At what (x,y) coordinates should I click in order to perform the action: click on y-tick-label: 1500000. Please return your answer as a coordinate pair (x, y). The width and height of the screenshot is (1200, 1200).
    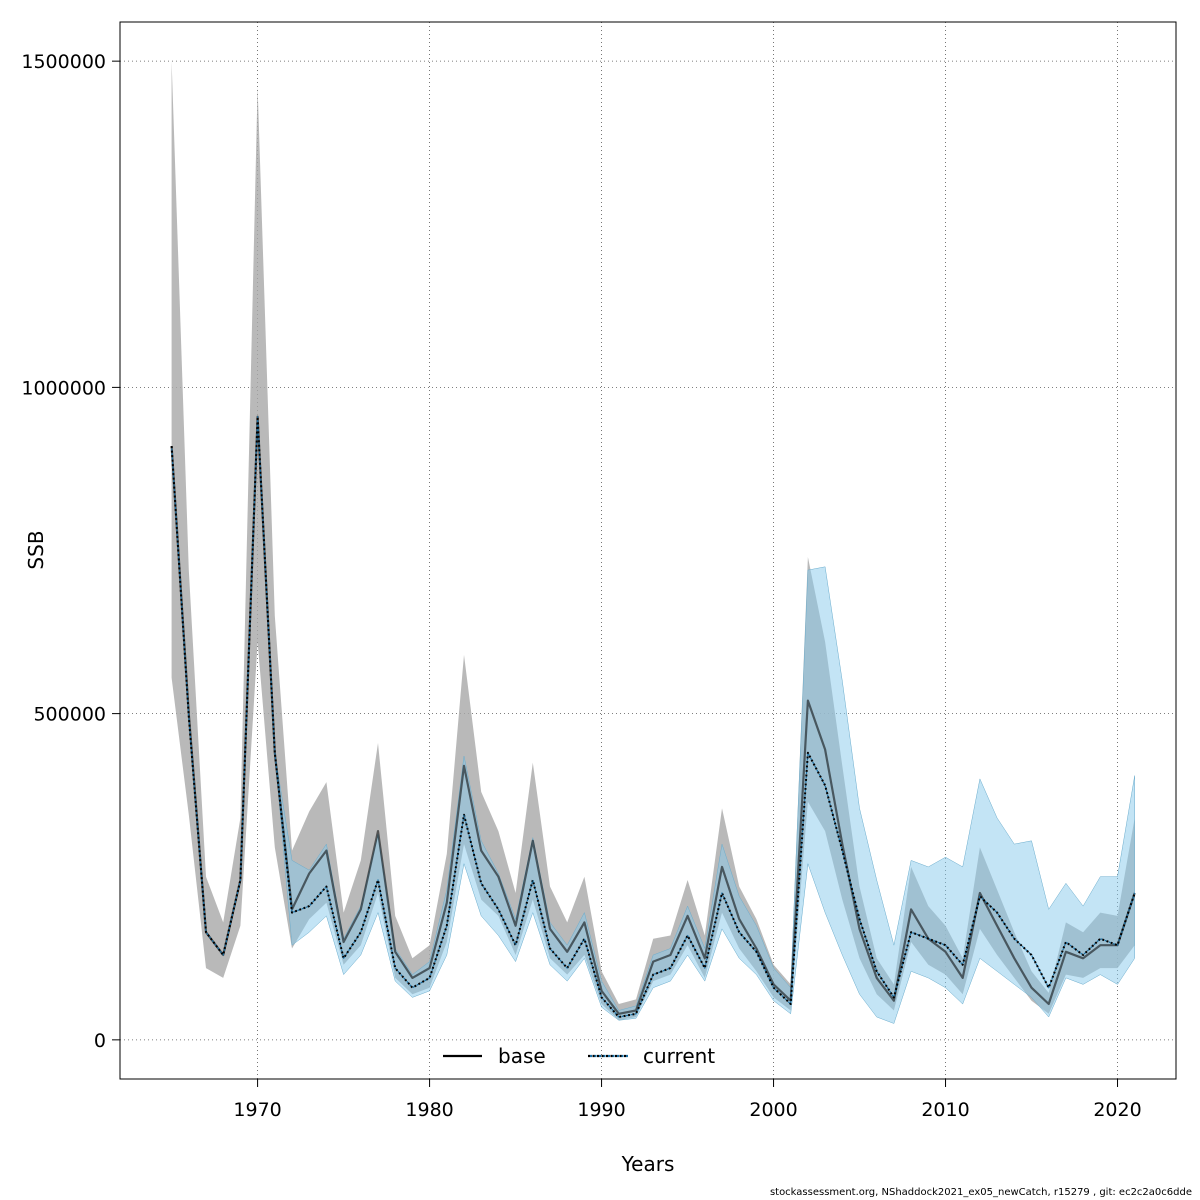
    Looking at the image, I should click on (63, 62).